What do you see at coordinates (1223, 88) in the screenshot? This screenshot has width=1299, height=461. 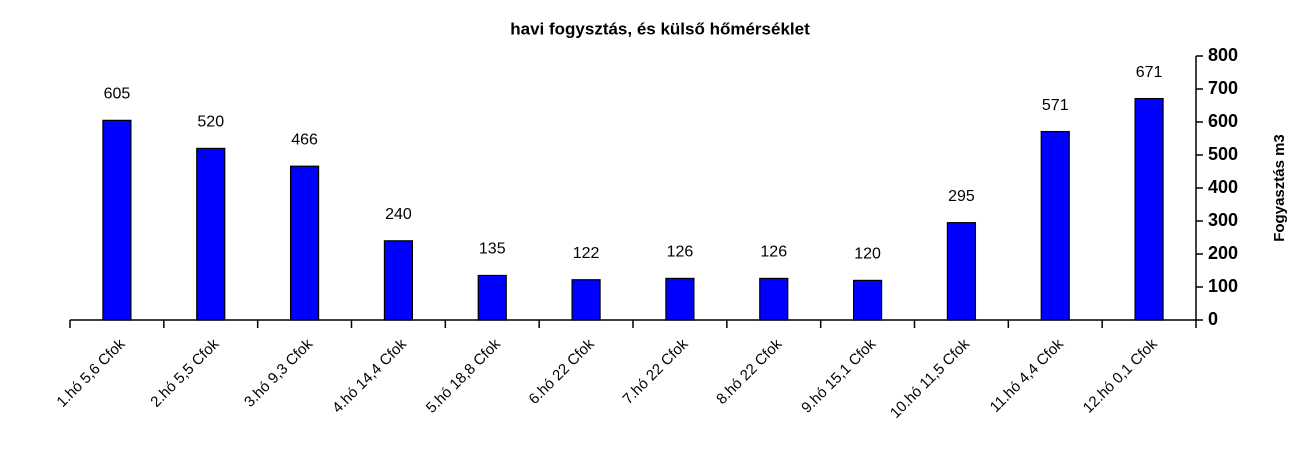 I see `y-tick-label: 700` at bounding box center [1223, 88].